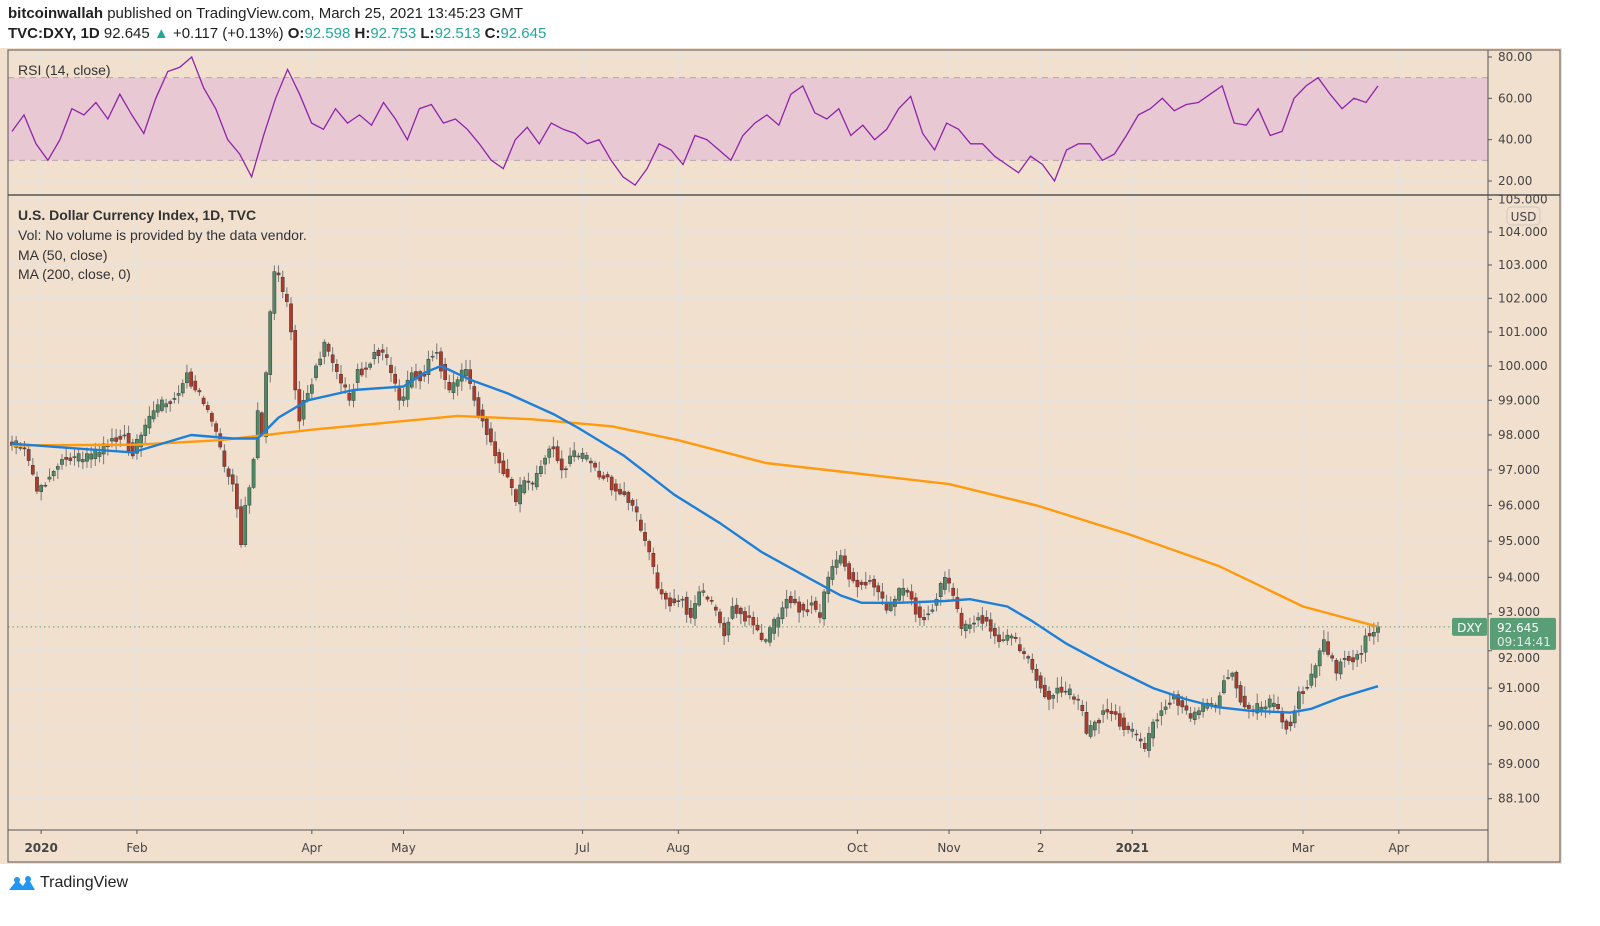 The width and height of the screenshot is (1600, 926). Describe the element at coordinates (1524, 642) in the screenshot. I see `countdown-label: 09:14:41` at that location.